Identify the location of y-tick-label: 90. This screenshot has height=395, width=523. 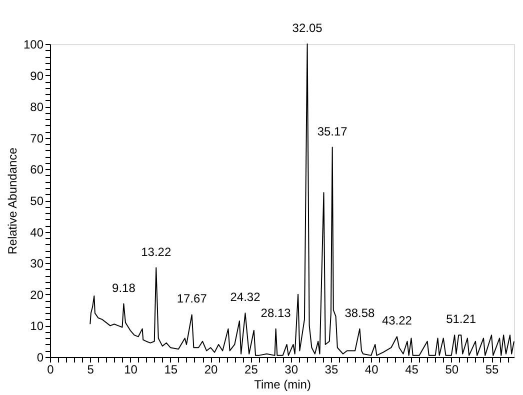
(37, 75).